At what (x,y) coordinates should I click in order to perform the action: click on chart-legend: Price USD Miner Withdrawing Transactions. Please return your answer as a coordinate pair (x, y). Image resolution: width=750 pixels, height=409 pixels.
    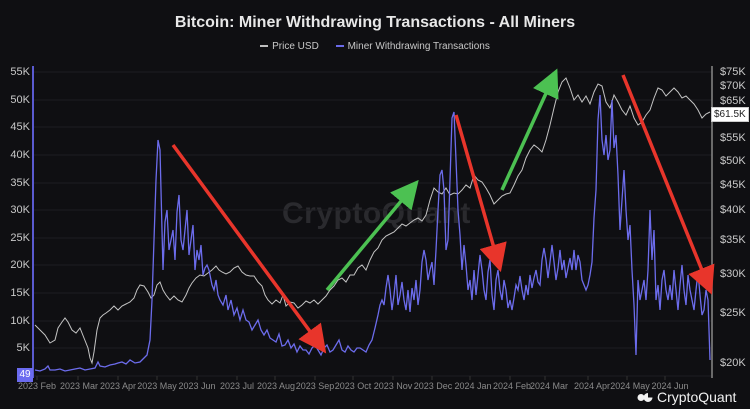
    Looking at the image, I should click on (375, 46).